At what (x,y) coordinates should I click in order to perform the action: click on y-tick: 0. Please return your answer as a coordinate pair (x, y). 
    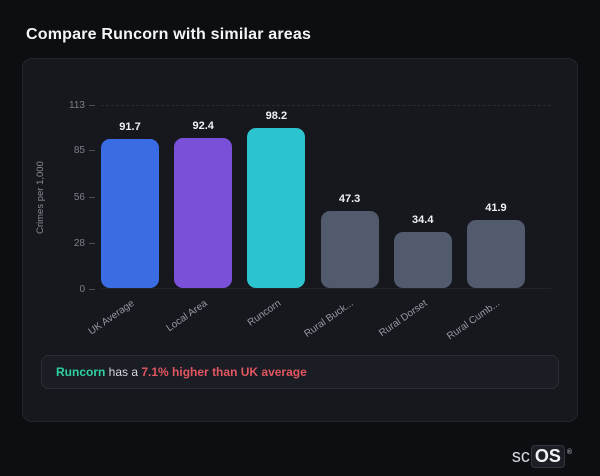
    Looking at the image, I should click on (87, 289).